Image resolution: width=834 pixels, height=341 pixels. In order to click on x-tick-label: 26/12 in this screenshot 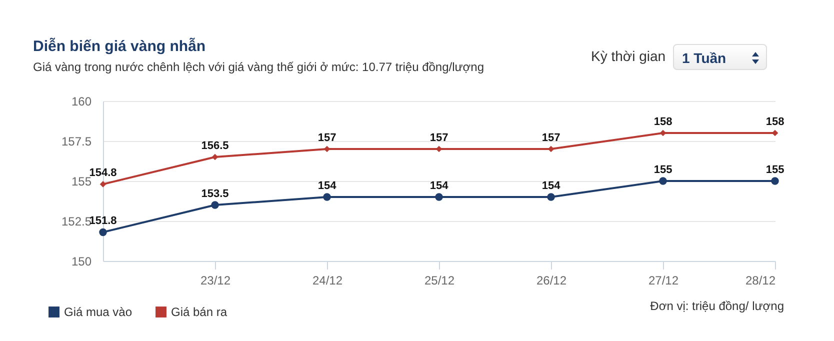, I will do `click(551, 281)`.